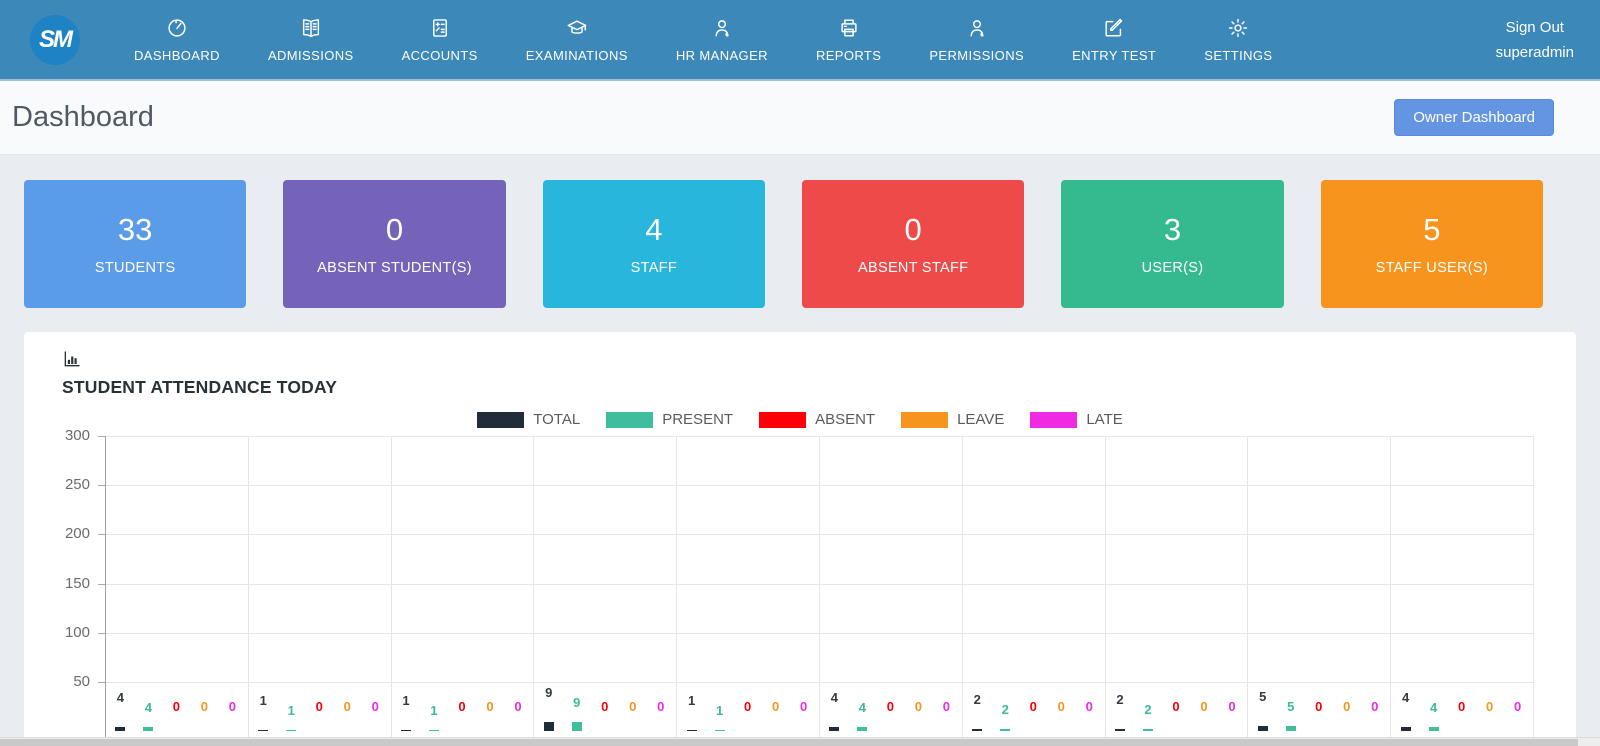 The width and height of the screenshot is (1600, 746). What do you see at coordinates (1114, 55) in the screenshot?
I see `nav-item-label: ENTRY TEST` at bounding box center [1114, 55].